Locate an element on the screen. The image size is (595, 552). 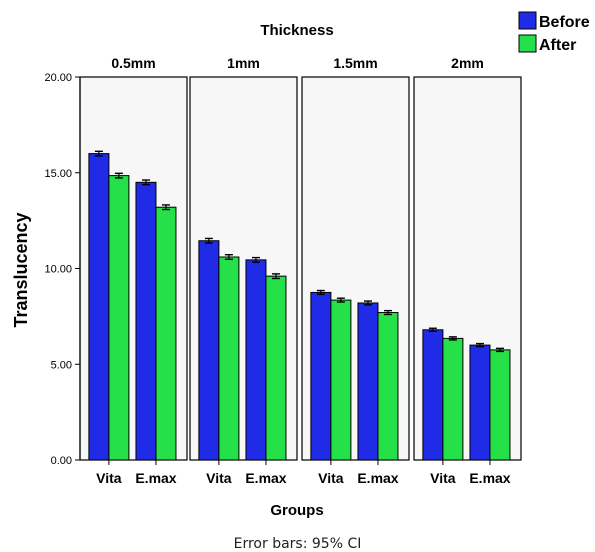
y-tick-label: 15.00 is located at coordinates (58, 174).